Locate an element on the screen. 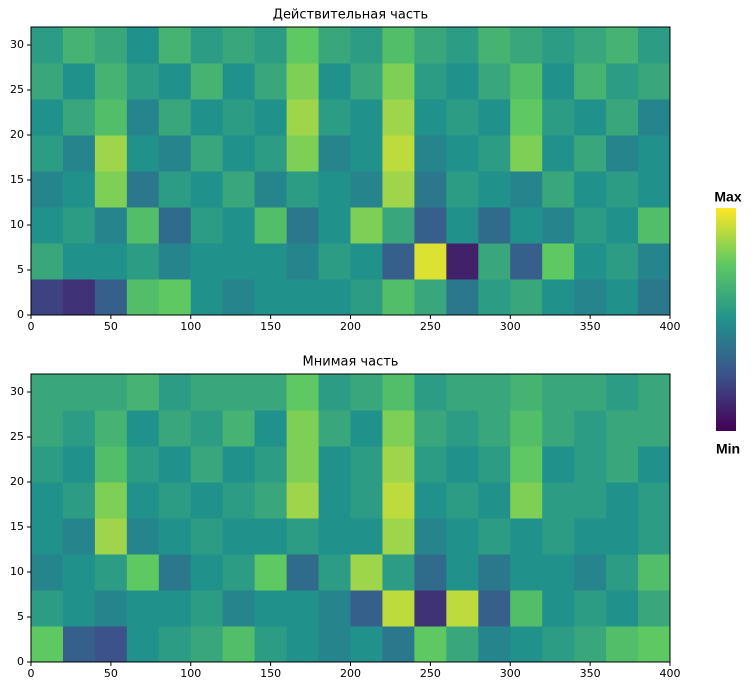 The height and width of the screenshot is (690, 755). x-tick-label: 300 is located at coordinates (510, 326).